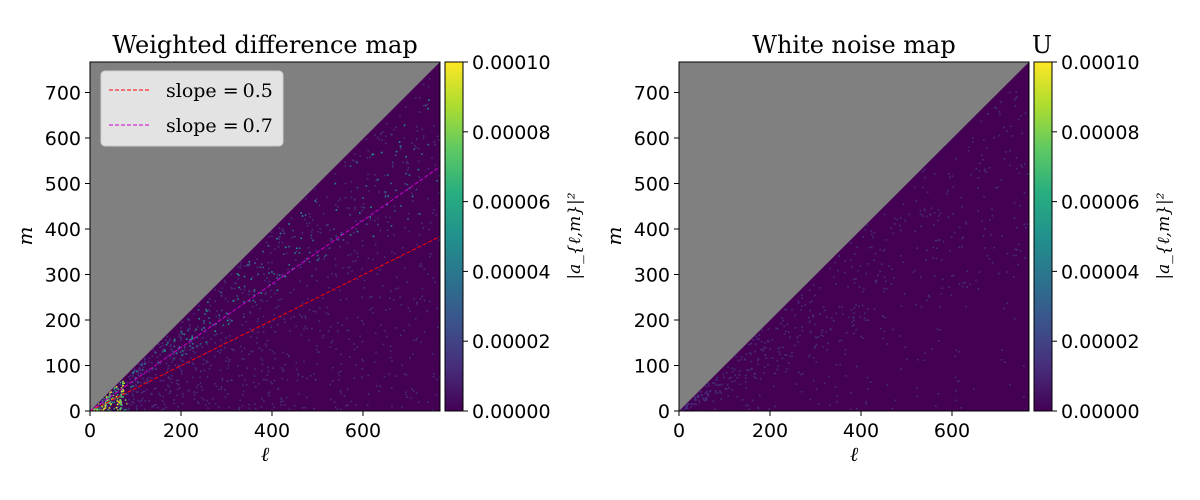 The image size is (1200, 500). I want to click on colorbar-tick-label: 0.00000, so click(511, 412).